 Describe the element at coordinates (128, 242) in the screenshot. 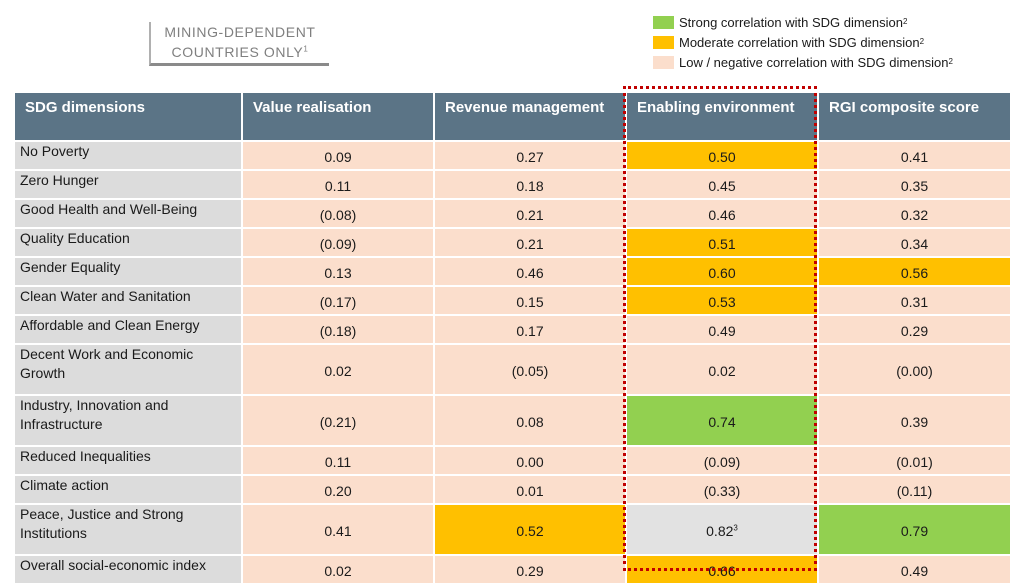

I see `row-label: Quality Education` at that location.